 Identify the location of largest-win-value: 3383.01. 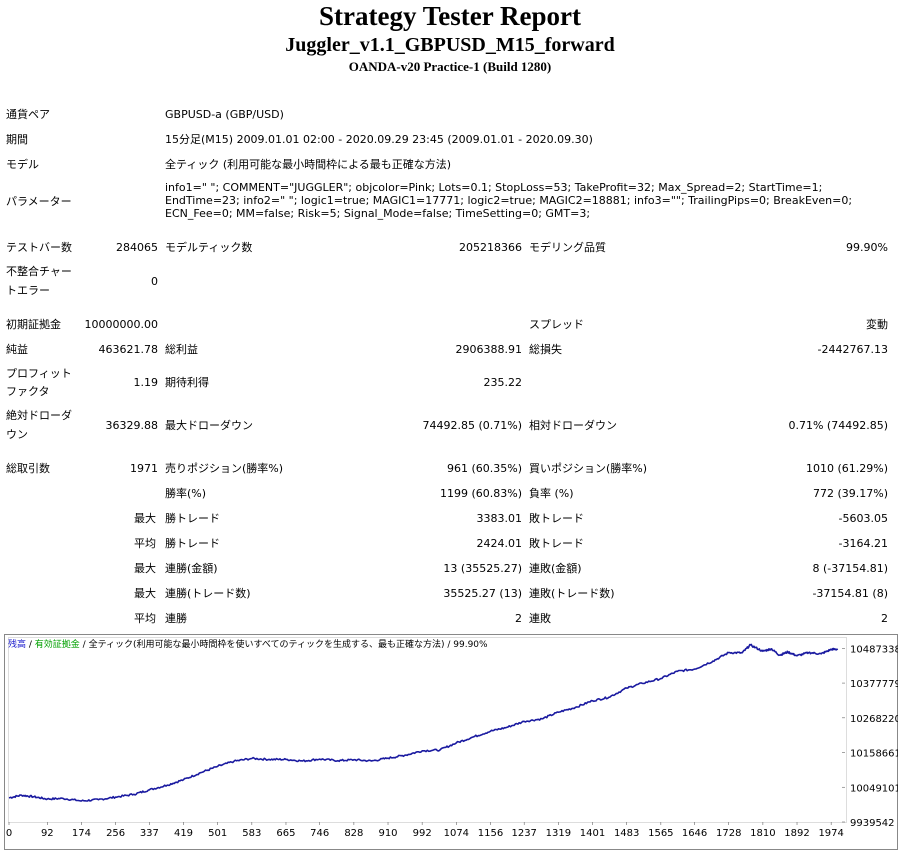
(499, 518).